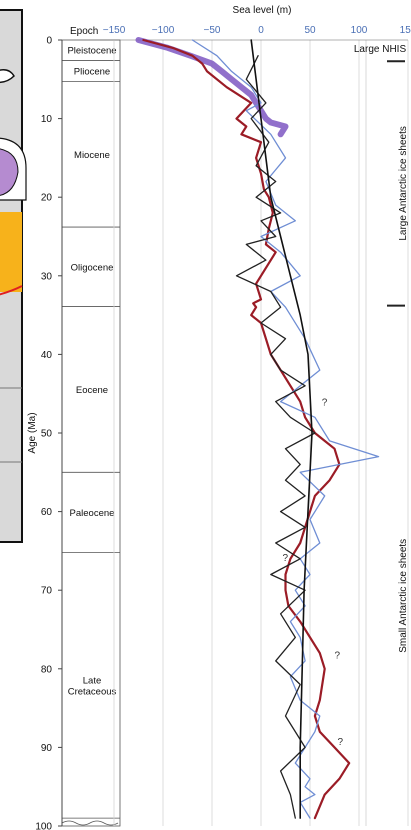  What do you see at coordinates (403, 183) in the screenshot?
I see `large-antarctic-label: Large Antarctic ice sheets` at bounding box center [403, 183].